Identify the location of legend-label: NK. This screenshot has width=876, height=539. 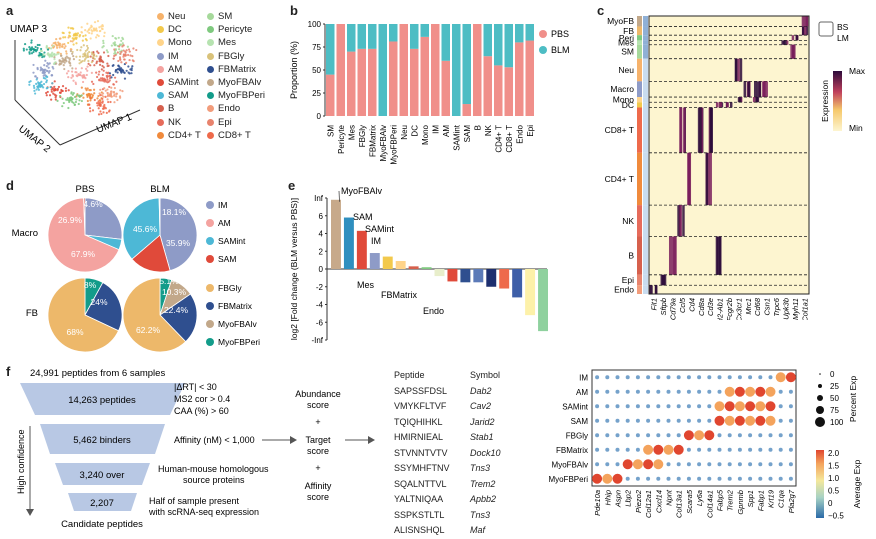
(174, 122).